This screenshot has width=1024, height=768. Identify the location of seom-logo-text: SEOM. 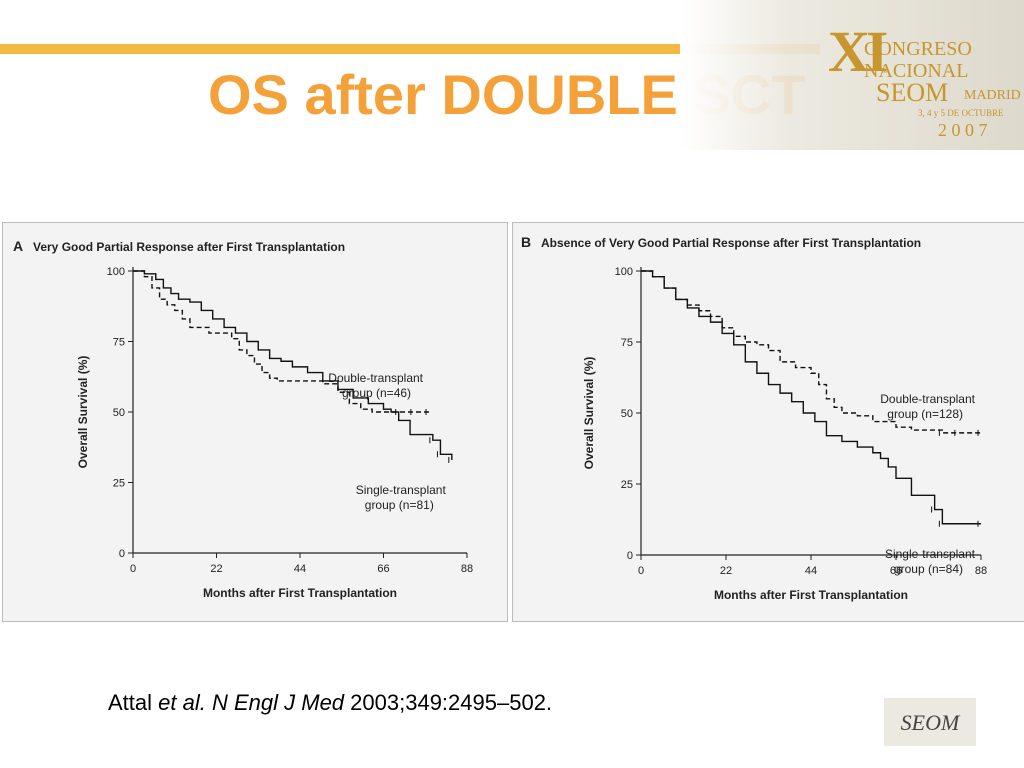
(931, 722).